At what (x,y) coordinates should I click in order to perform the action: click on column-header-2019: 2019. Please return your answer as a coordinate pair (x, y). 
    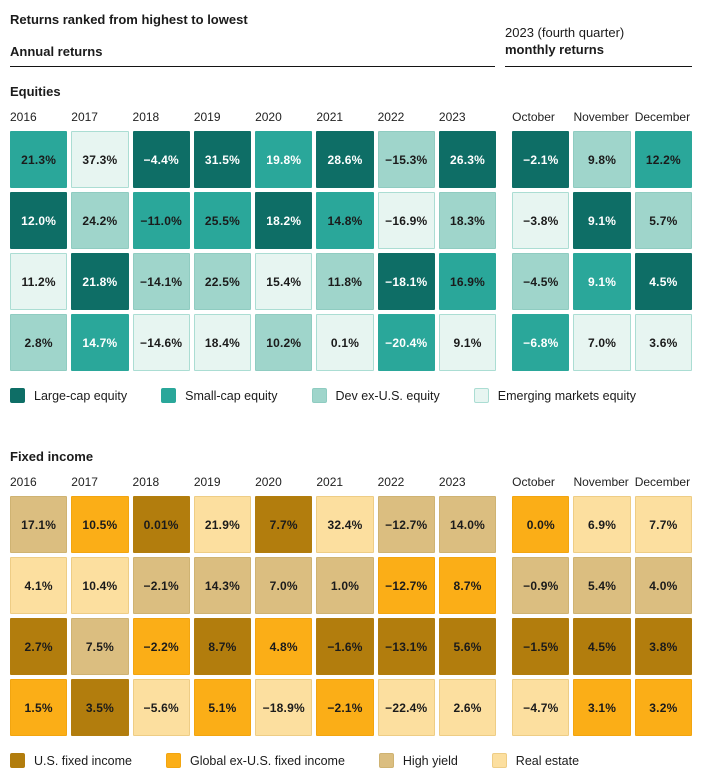
    Looking at the image, I should click on (207, 117).